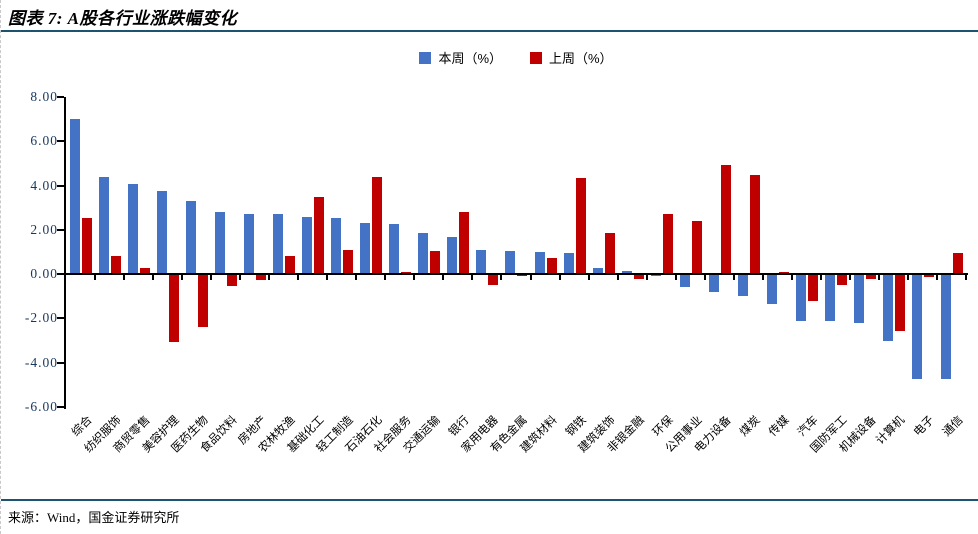 This screenshot has width=978, height=534. What do you see at coordinates (122, 18) in the screenshot?
I see `figure-title: 图表 7: A股各行业涨跌幅变化` at bounding box center [122, 18].